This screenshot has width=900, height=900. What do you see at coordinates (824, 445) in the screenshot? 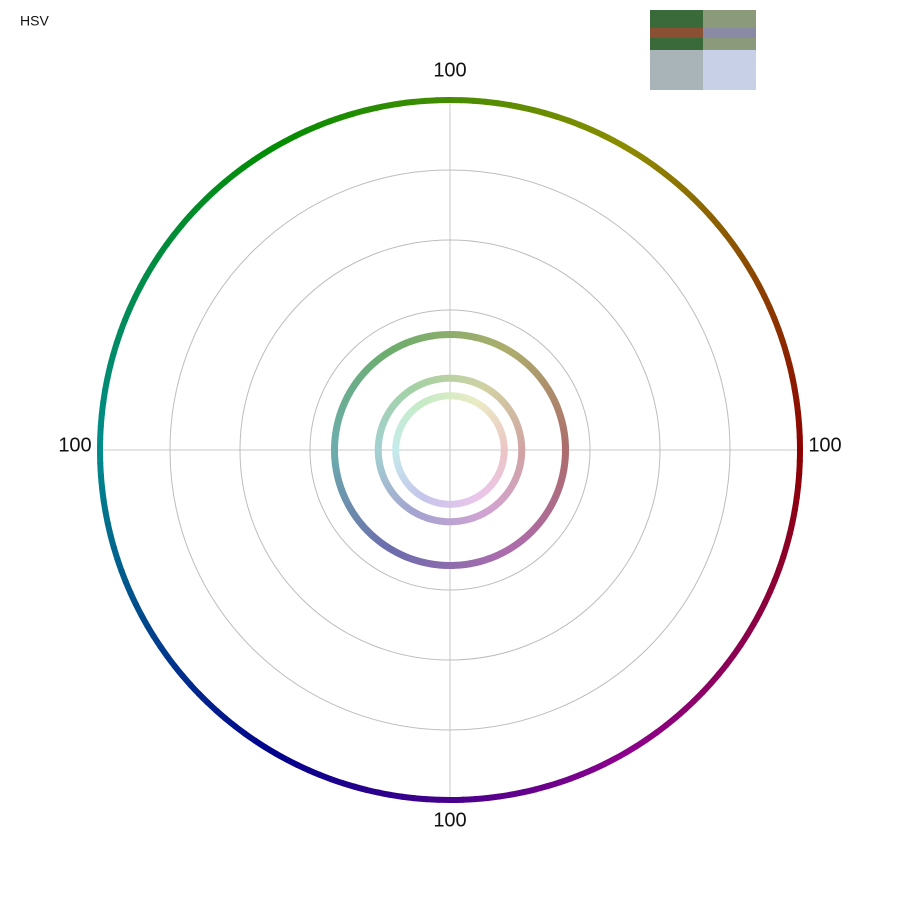
I see `axis-label: 100` at bounding box center [824, 445].